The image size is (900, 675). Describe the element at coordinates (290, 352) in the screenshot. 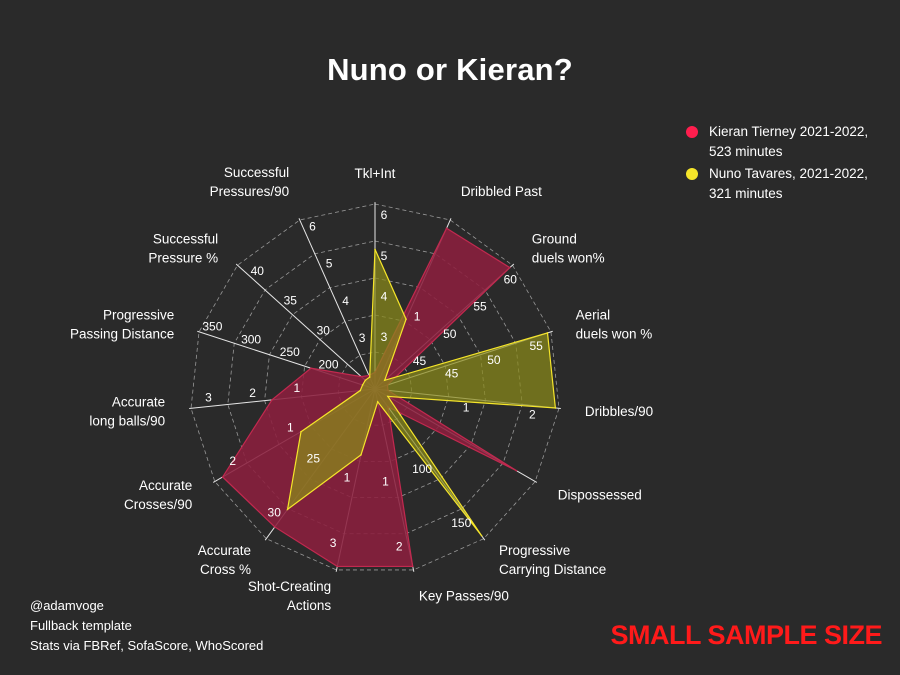

I see `tick-label-13-2: 250` at that location.